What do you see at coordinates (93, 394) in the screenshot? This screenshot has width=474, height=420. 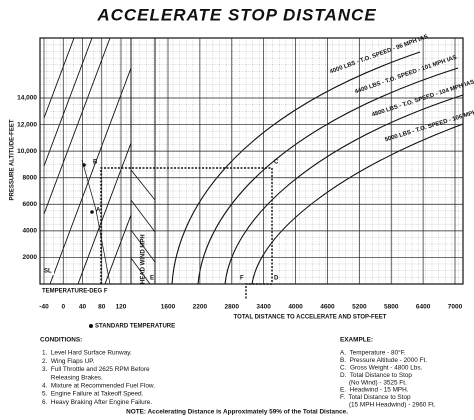 I see `condition-item: 5. Engine Failure at Takeoff Speed.` at bounding box center [93, 394].